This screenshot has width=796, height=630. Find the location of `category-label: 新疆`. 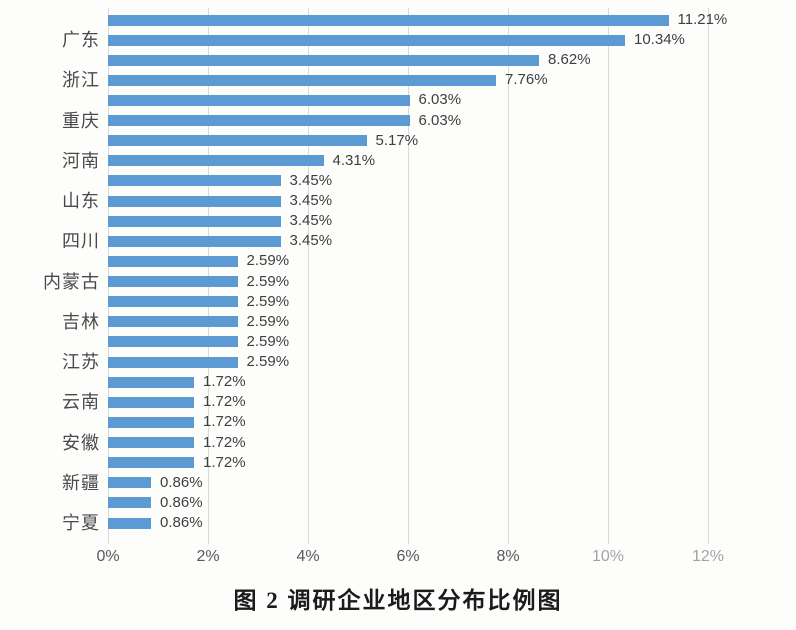

category-label: 新疆 is located at coordinates (81, 482).